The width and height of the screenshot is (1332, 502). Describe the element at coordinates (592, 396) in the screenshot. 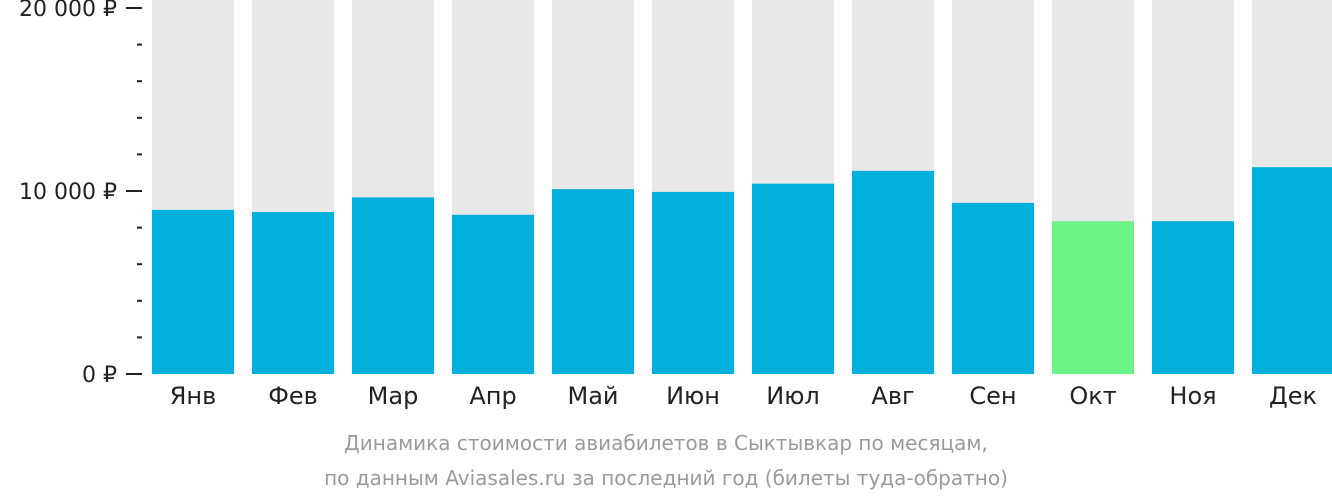

I see `x-tick-label-4: Май` at that location.